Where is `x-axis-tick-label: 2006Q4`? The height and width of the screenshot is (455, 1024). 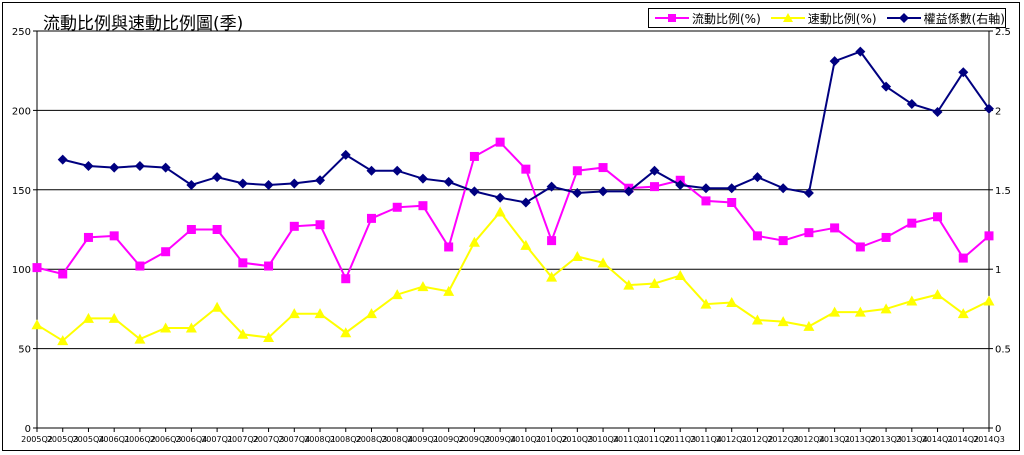 x-axis-tick-label: 2006Q4 is located at coordinates (192, 439).